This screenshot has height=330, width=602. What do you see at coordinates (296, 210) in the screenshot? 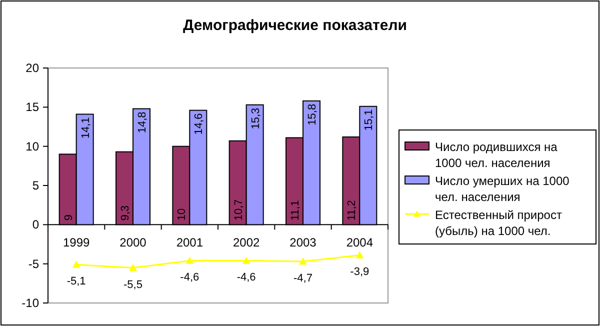
I see `data-label: 11,1` at bounding box center [296, 210].